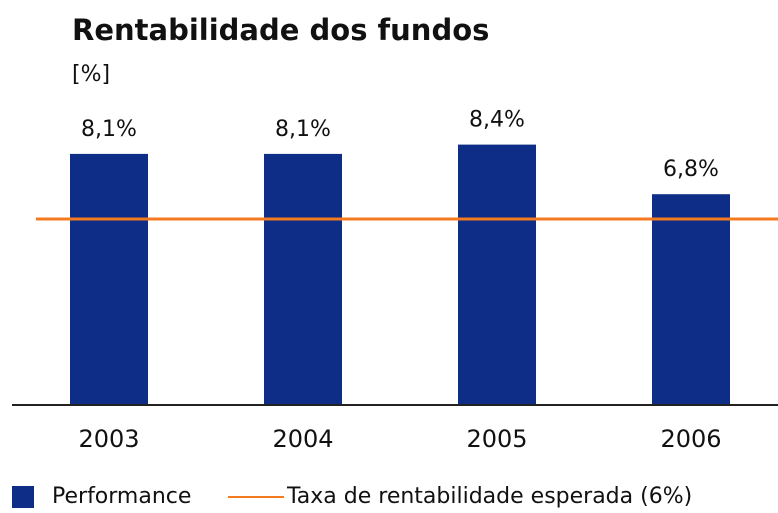 The height and width of the screenshot is (513, 778). What do you see at coordinates (489, 496) in the screenshot?
I see `legend-label: Taxa de rentabilidade esperada (6%)` at bounding box center [489, 496].